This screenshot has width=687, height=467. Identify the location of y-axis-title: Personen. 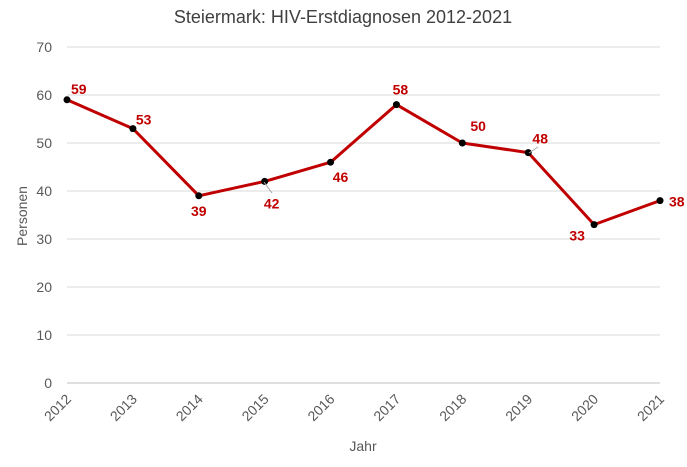
(22, 216).